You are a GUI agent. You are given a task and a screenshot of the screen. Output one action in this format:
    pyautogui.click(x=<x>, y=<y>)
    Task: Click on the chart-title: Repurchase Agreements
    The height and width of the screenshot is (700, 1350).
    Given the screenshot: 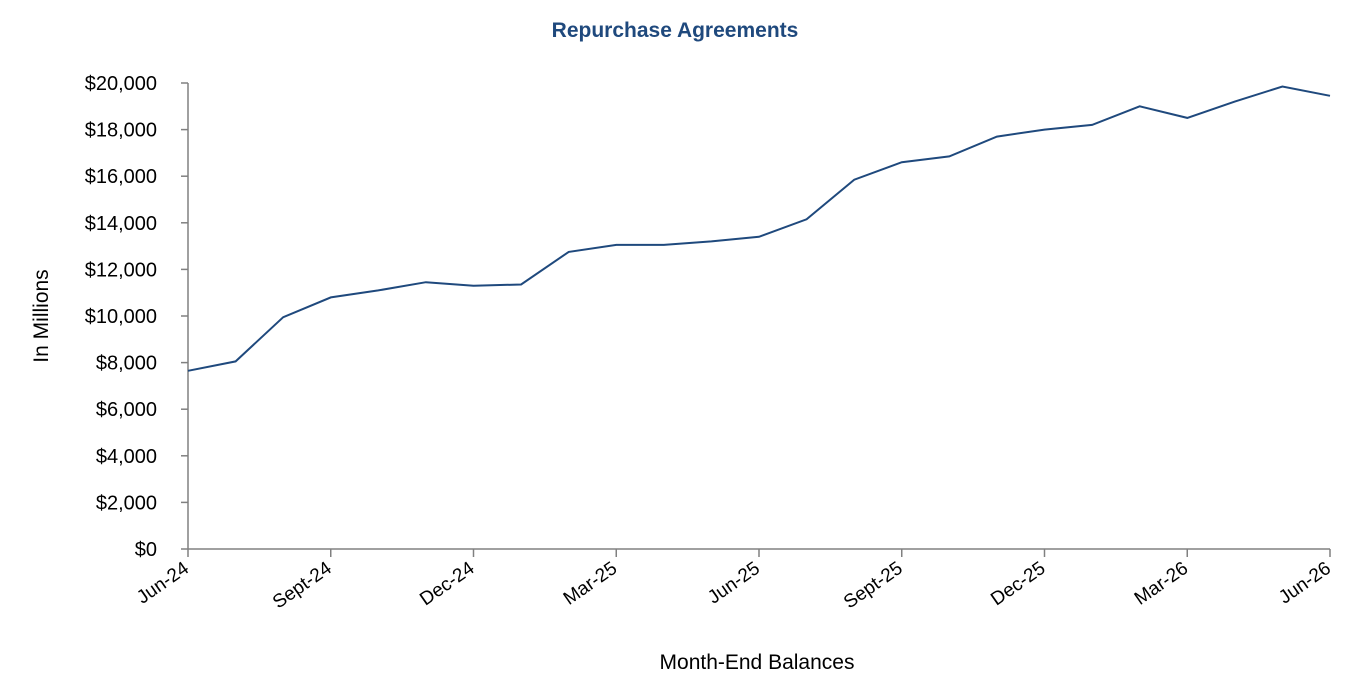 What is the action you would take?
    pyautogui.click(x=675, y=30)
    